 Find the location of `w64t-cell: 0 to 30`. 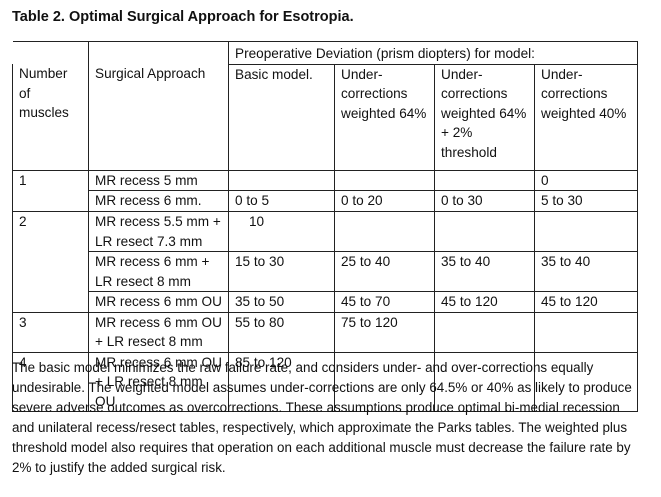

w64t-cell: 0 to 30 is located at coordinates (484, 201).